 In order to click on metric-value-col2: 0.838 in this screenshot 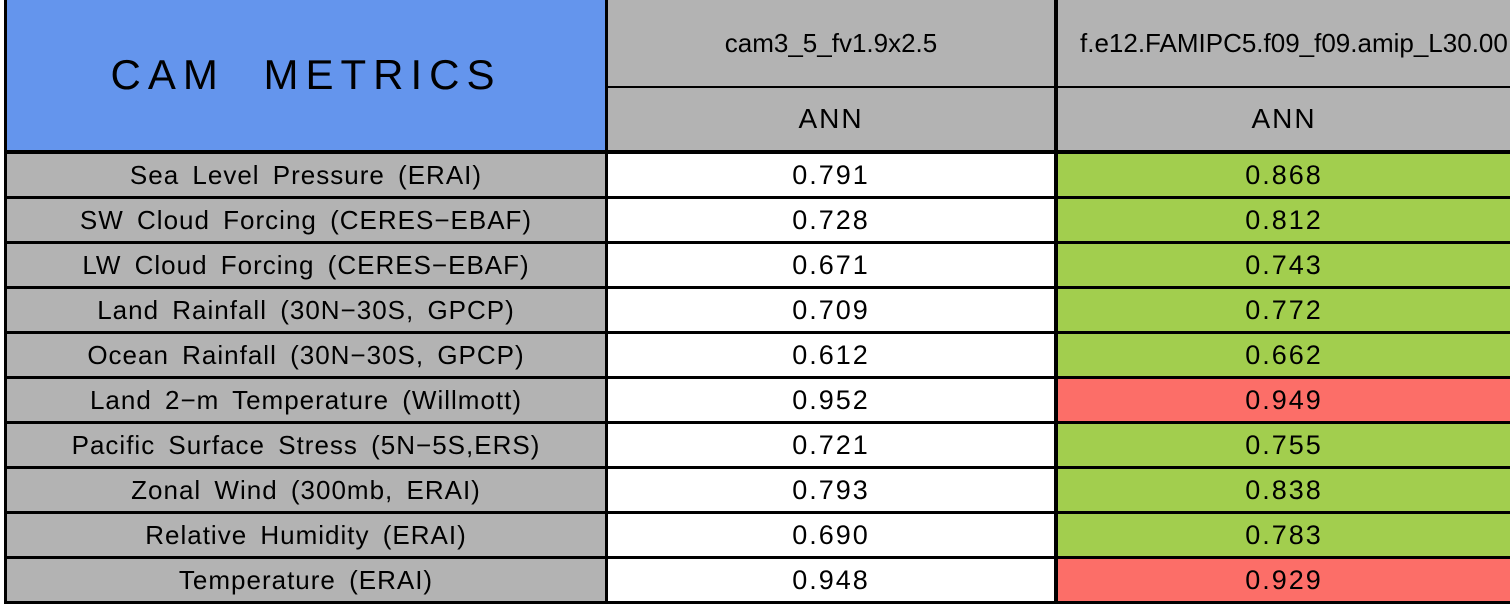, I will do `click(1284, 490)`.